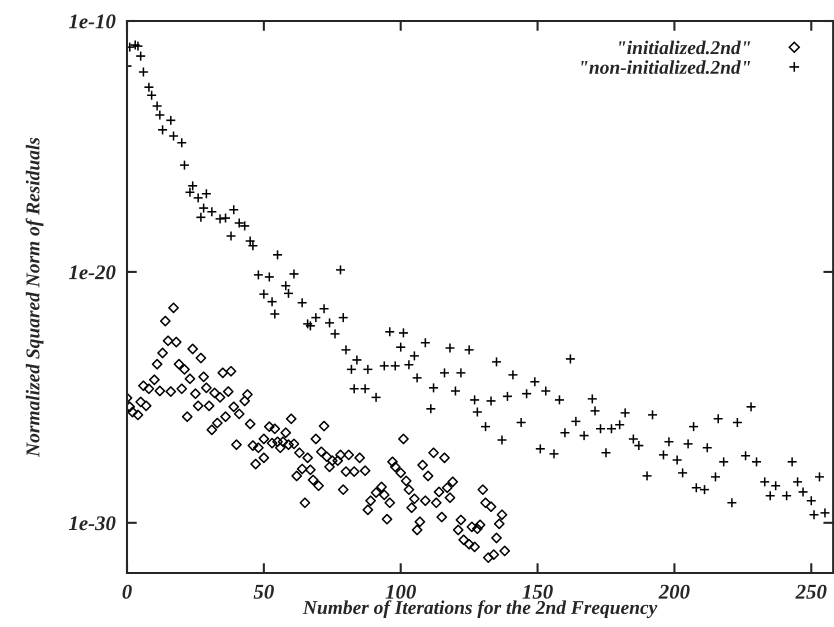  I want to click on x-axis-title: Number of Iterations for the 2nd Frequency, so click(480, 609).